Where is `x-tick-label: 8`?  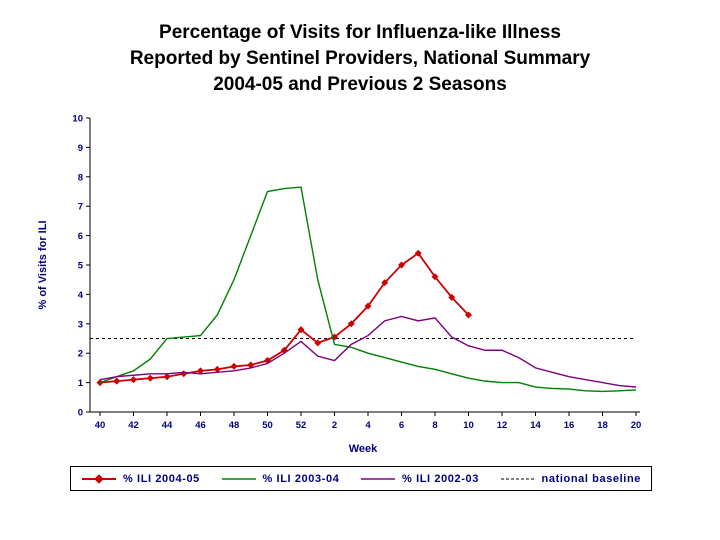 x-tick-label: 8 is located at coordinates (434, 425).